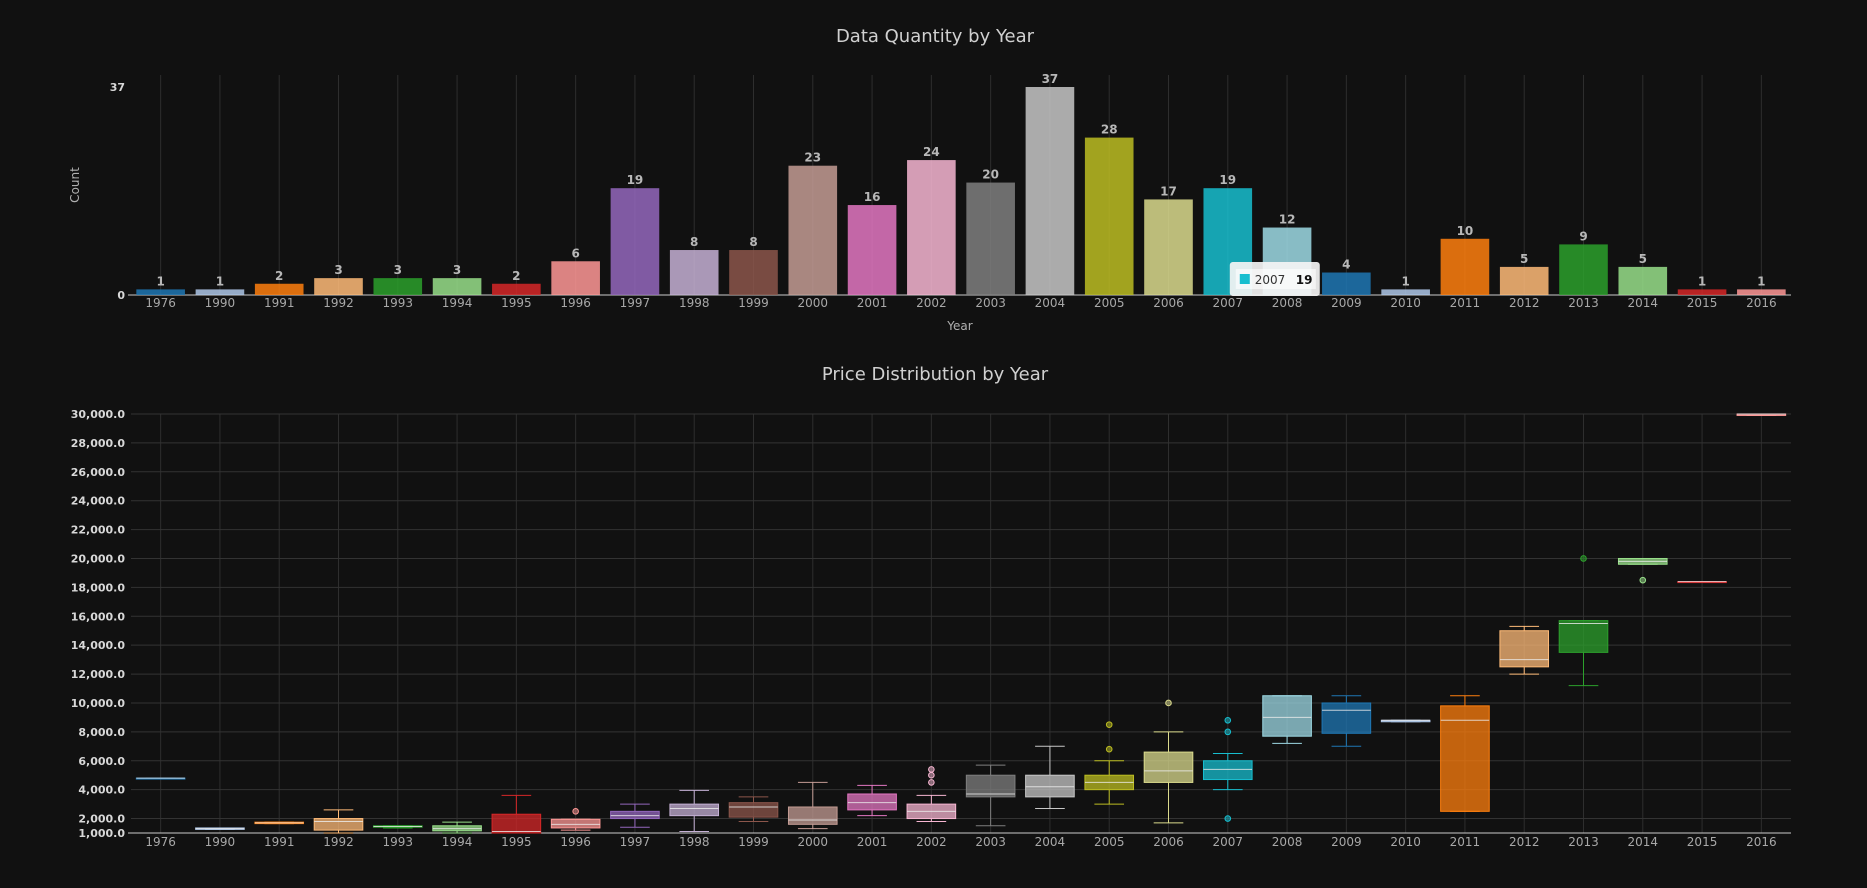 This screenshot has width=1867, height=888. Describe the element at coordinates (1287, 220) in the screenshot. I see `bar-value-label: 12` at that location.